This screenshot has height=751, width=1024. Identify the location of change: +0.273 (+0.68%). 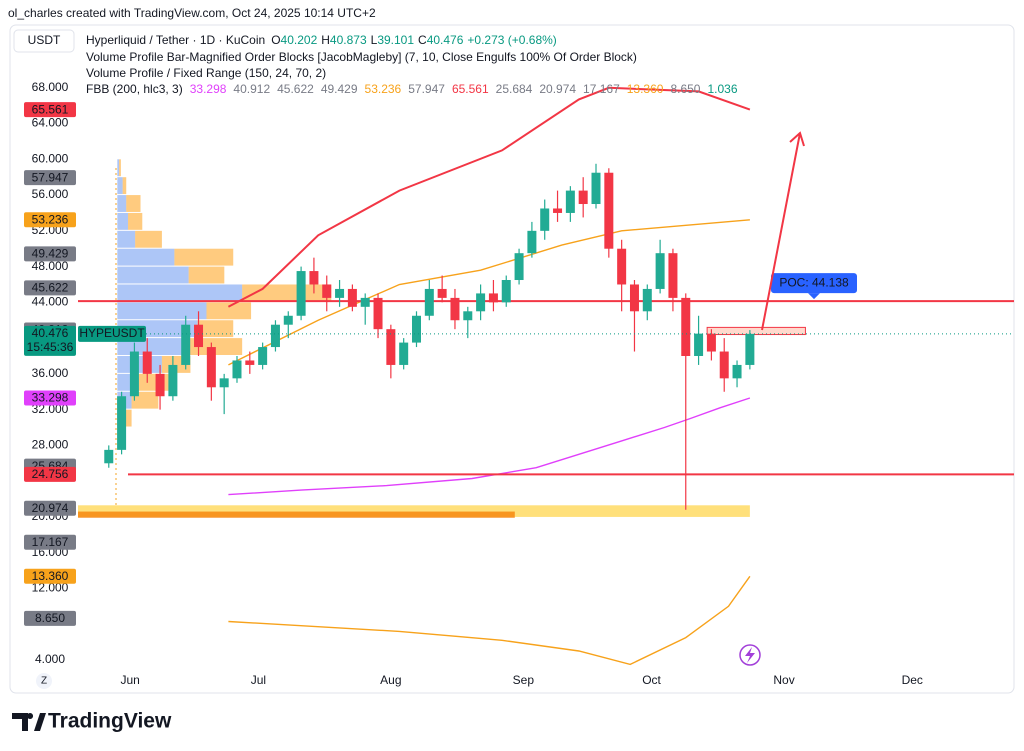
(511, 40).